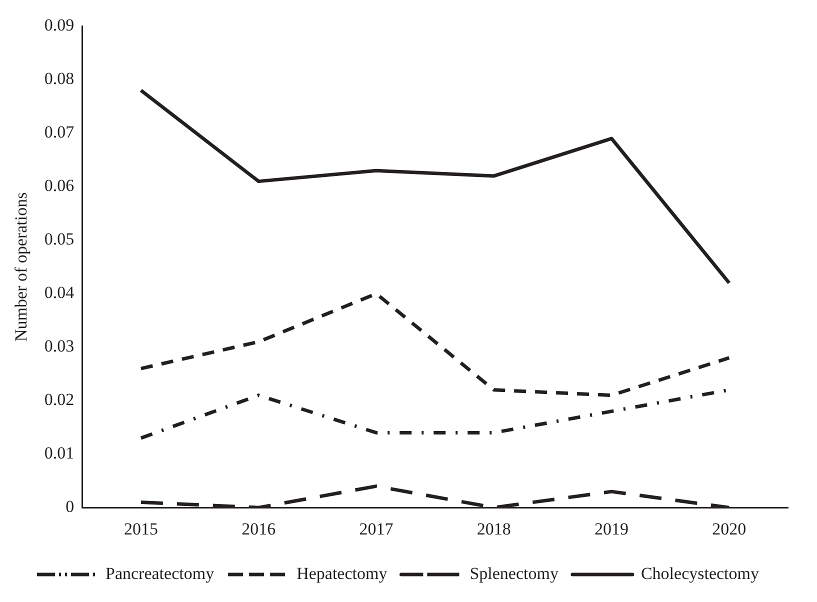 Image resolution: width=817 pixels, height=602 pixels. What do you see at coordinates (342, 573) in the screenshot?
I see `legend-label: Hepatectomy` at bounding box center [342, 573].